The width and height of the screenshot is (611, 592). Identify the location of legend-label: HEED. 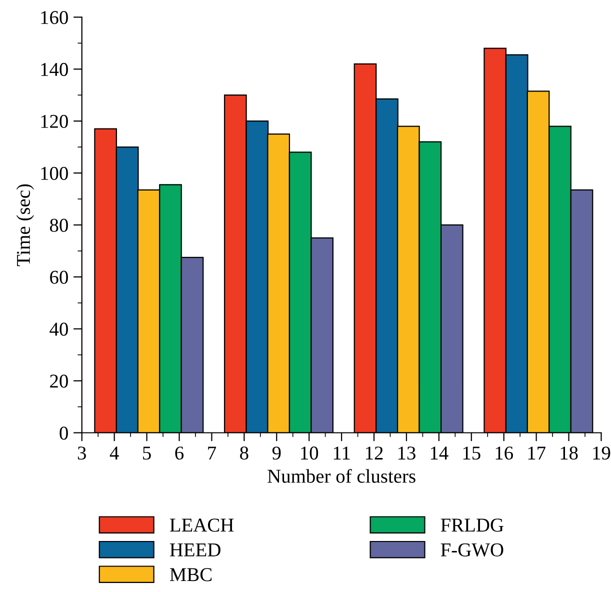
(195, 550).